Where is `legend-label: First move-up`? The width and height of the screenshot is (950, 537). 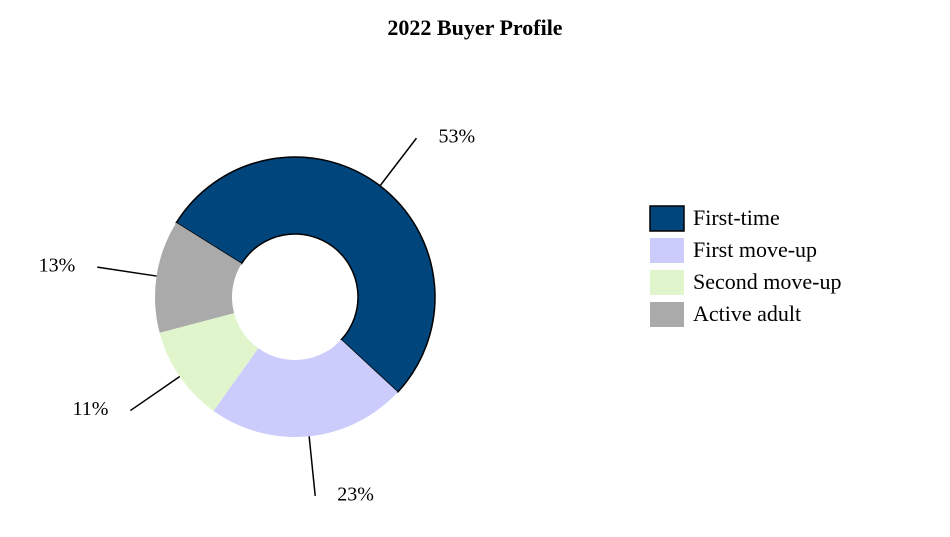 legend-label: First move-up is located at coordinates (755, 249).